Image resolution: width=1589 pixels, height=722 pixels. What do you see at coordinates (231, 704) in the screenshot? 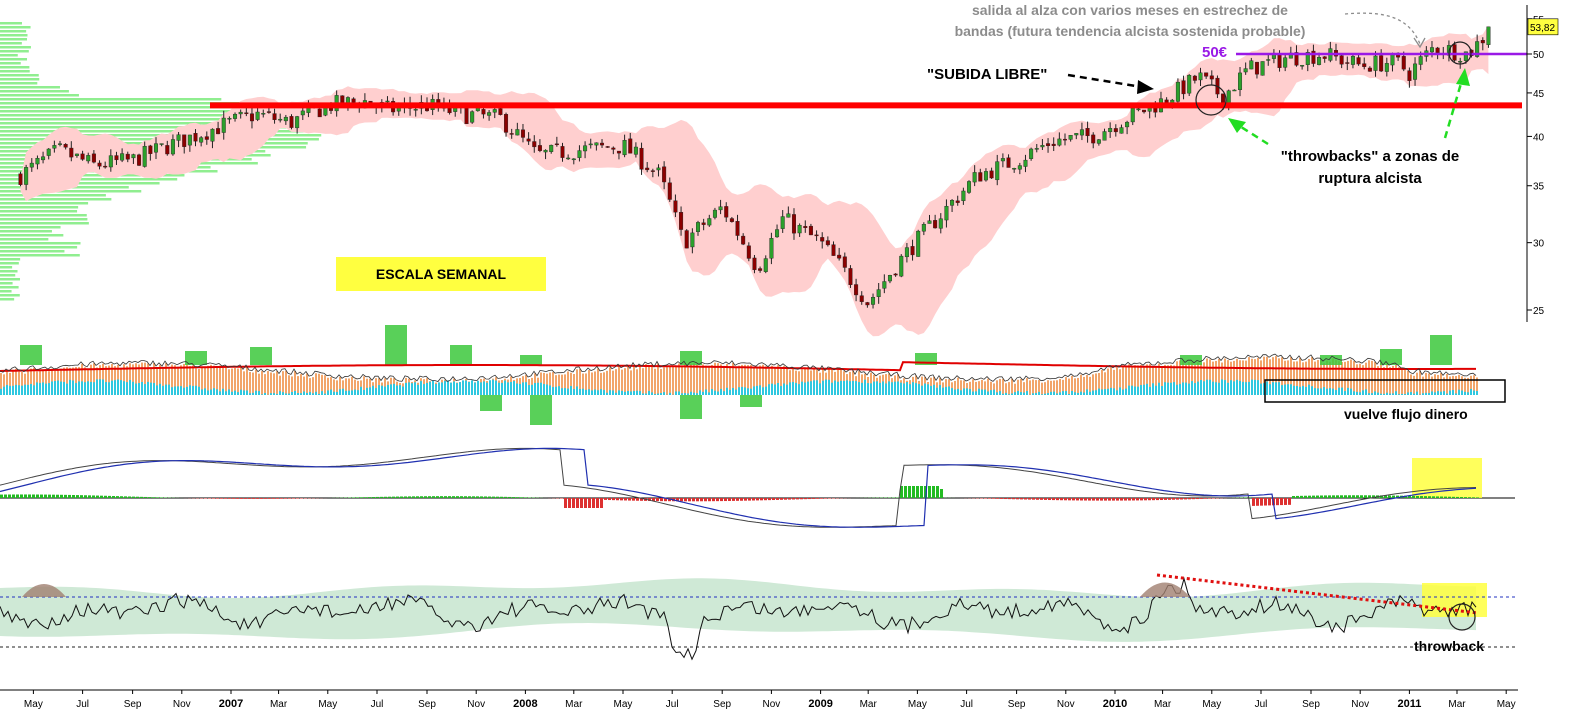
I see `time-tick-label: 2007` at bounding box center [231, 704].